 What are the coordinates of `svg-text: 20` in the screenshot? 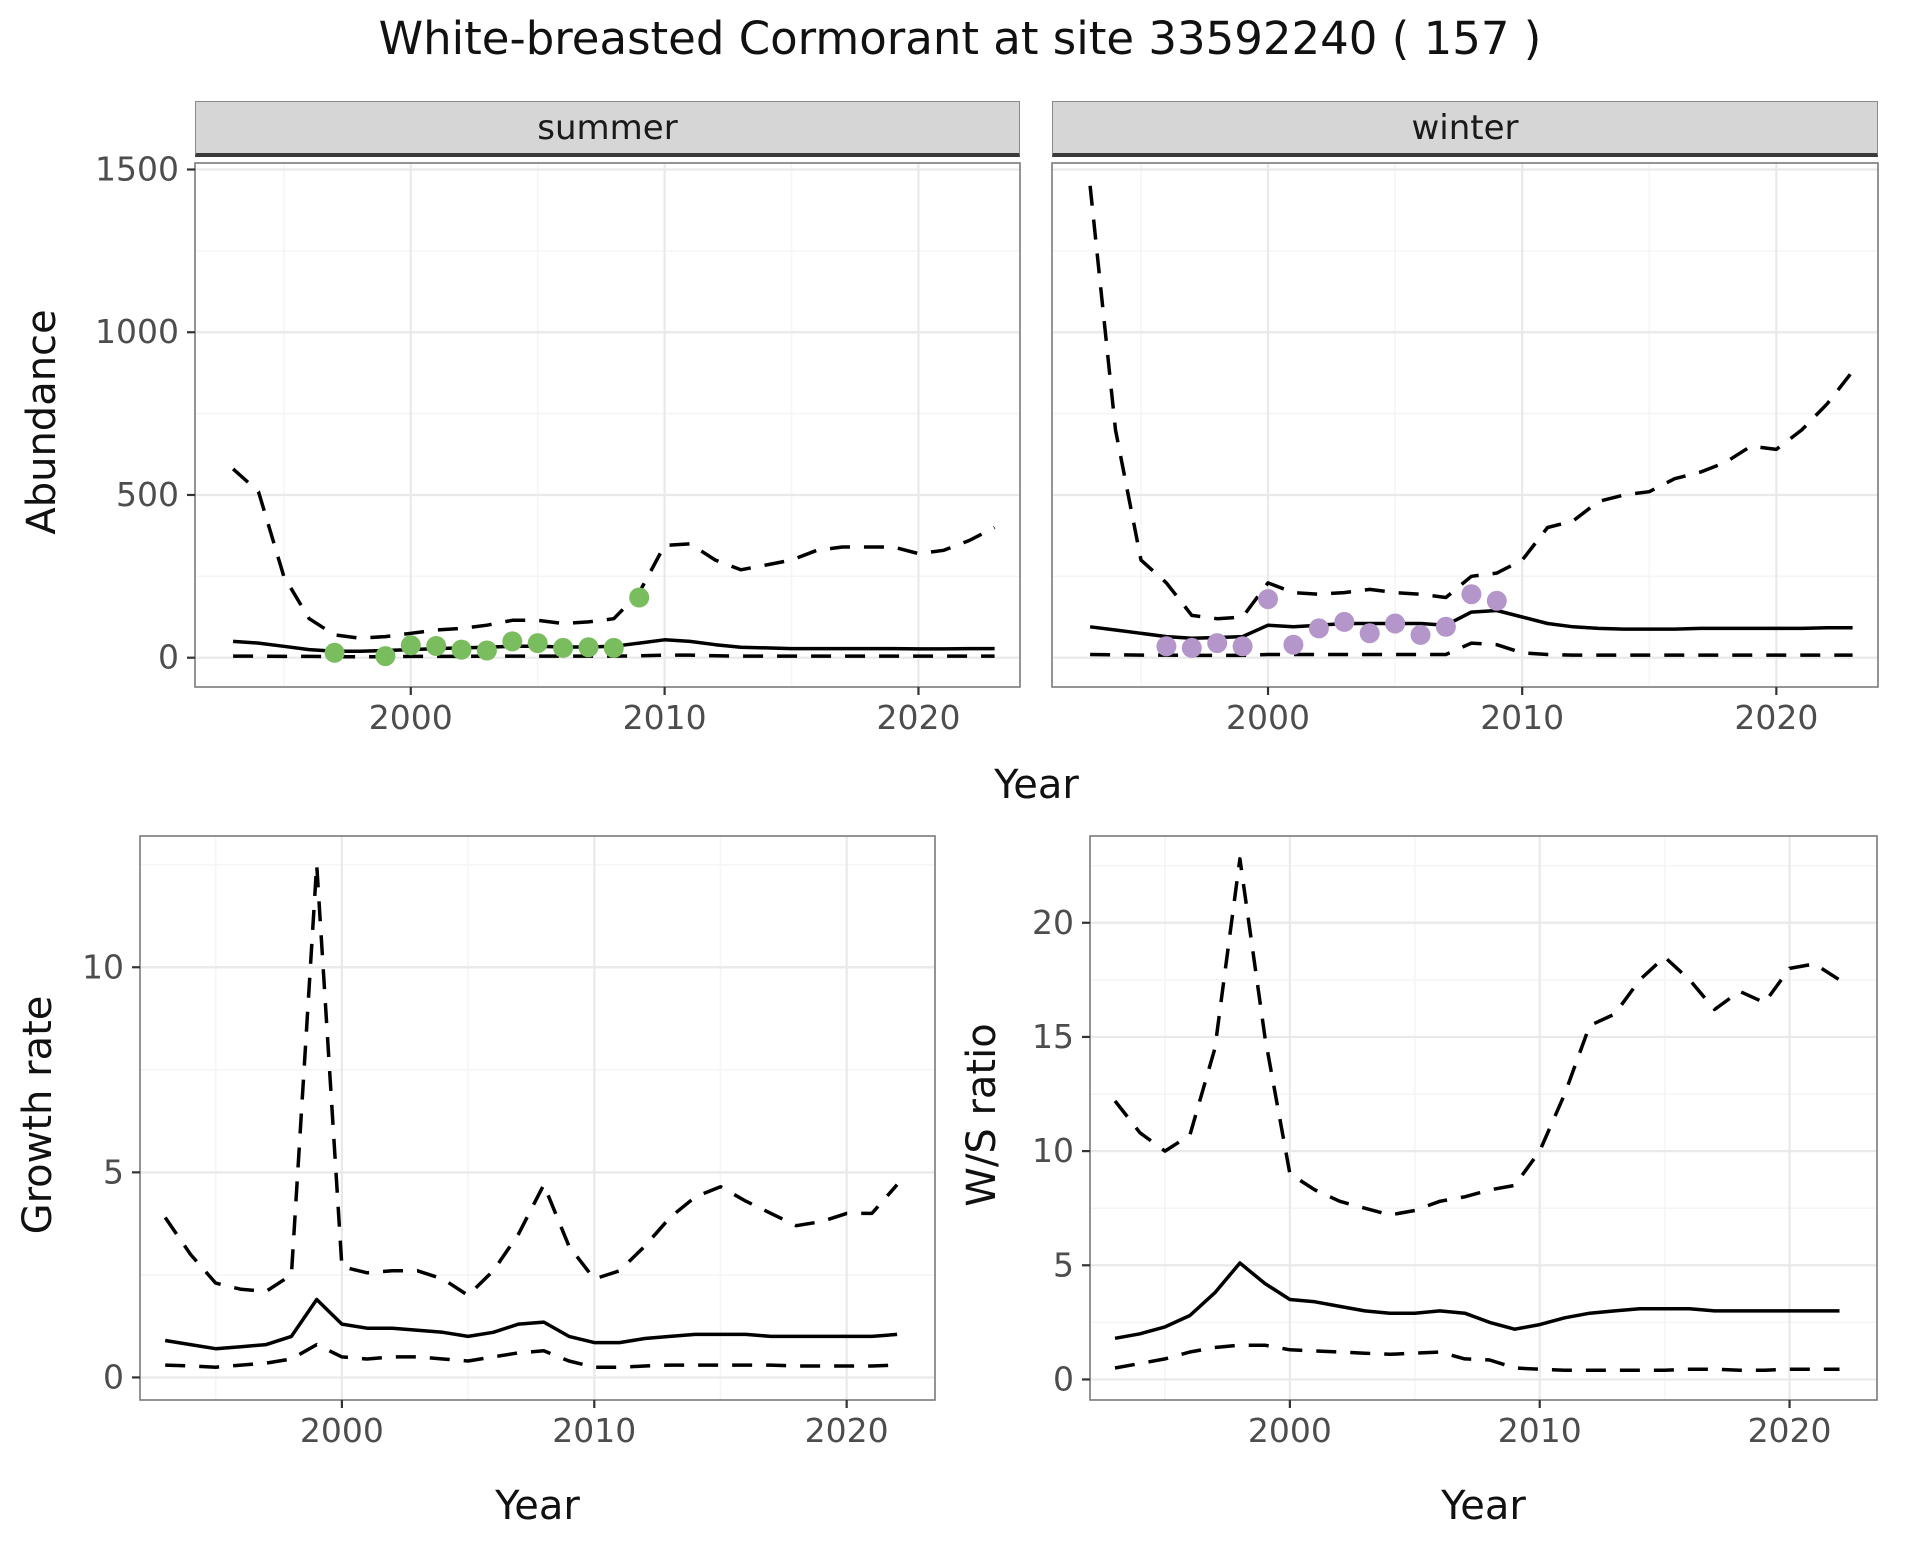 It's located at (1053, 922).